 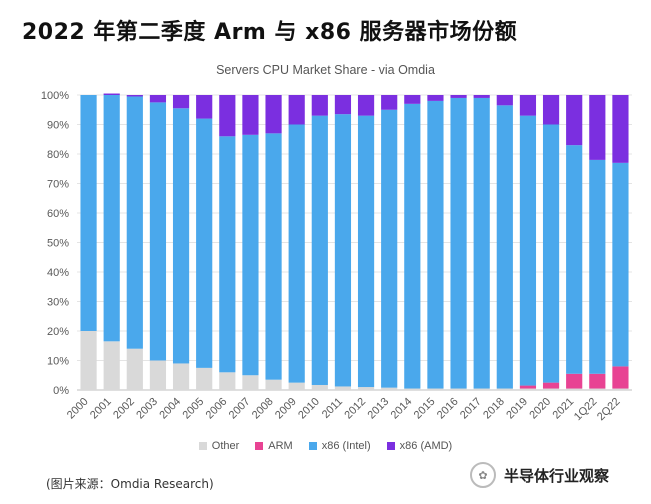 What do you see at coordinates (147, 409) in the screenshot?
I see `x-tick-label: 2003` at bounding box center [147, 409].